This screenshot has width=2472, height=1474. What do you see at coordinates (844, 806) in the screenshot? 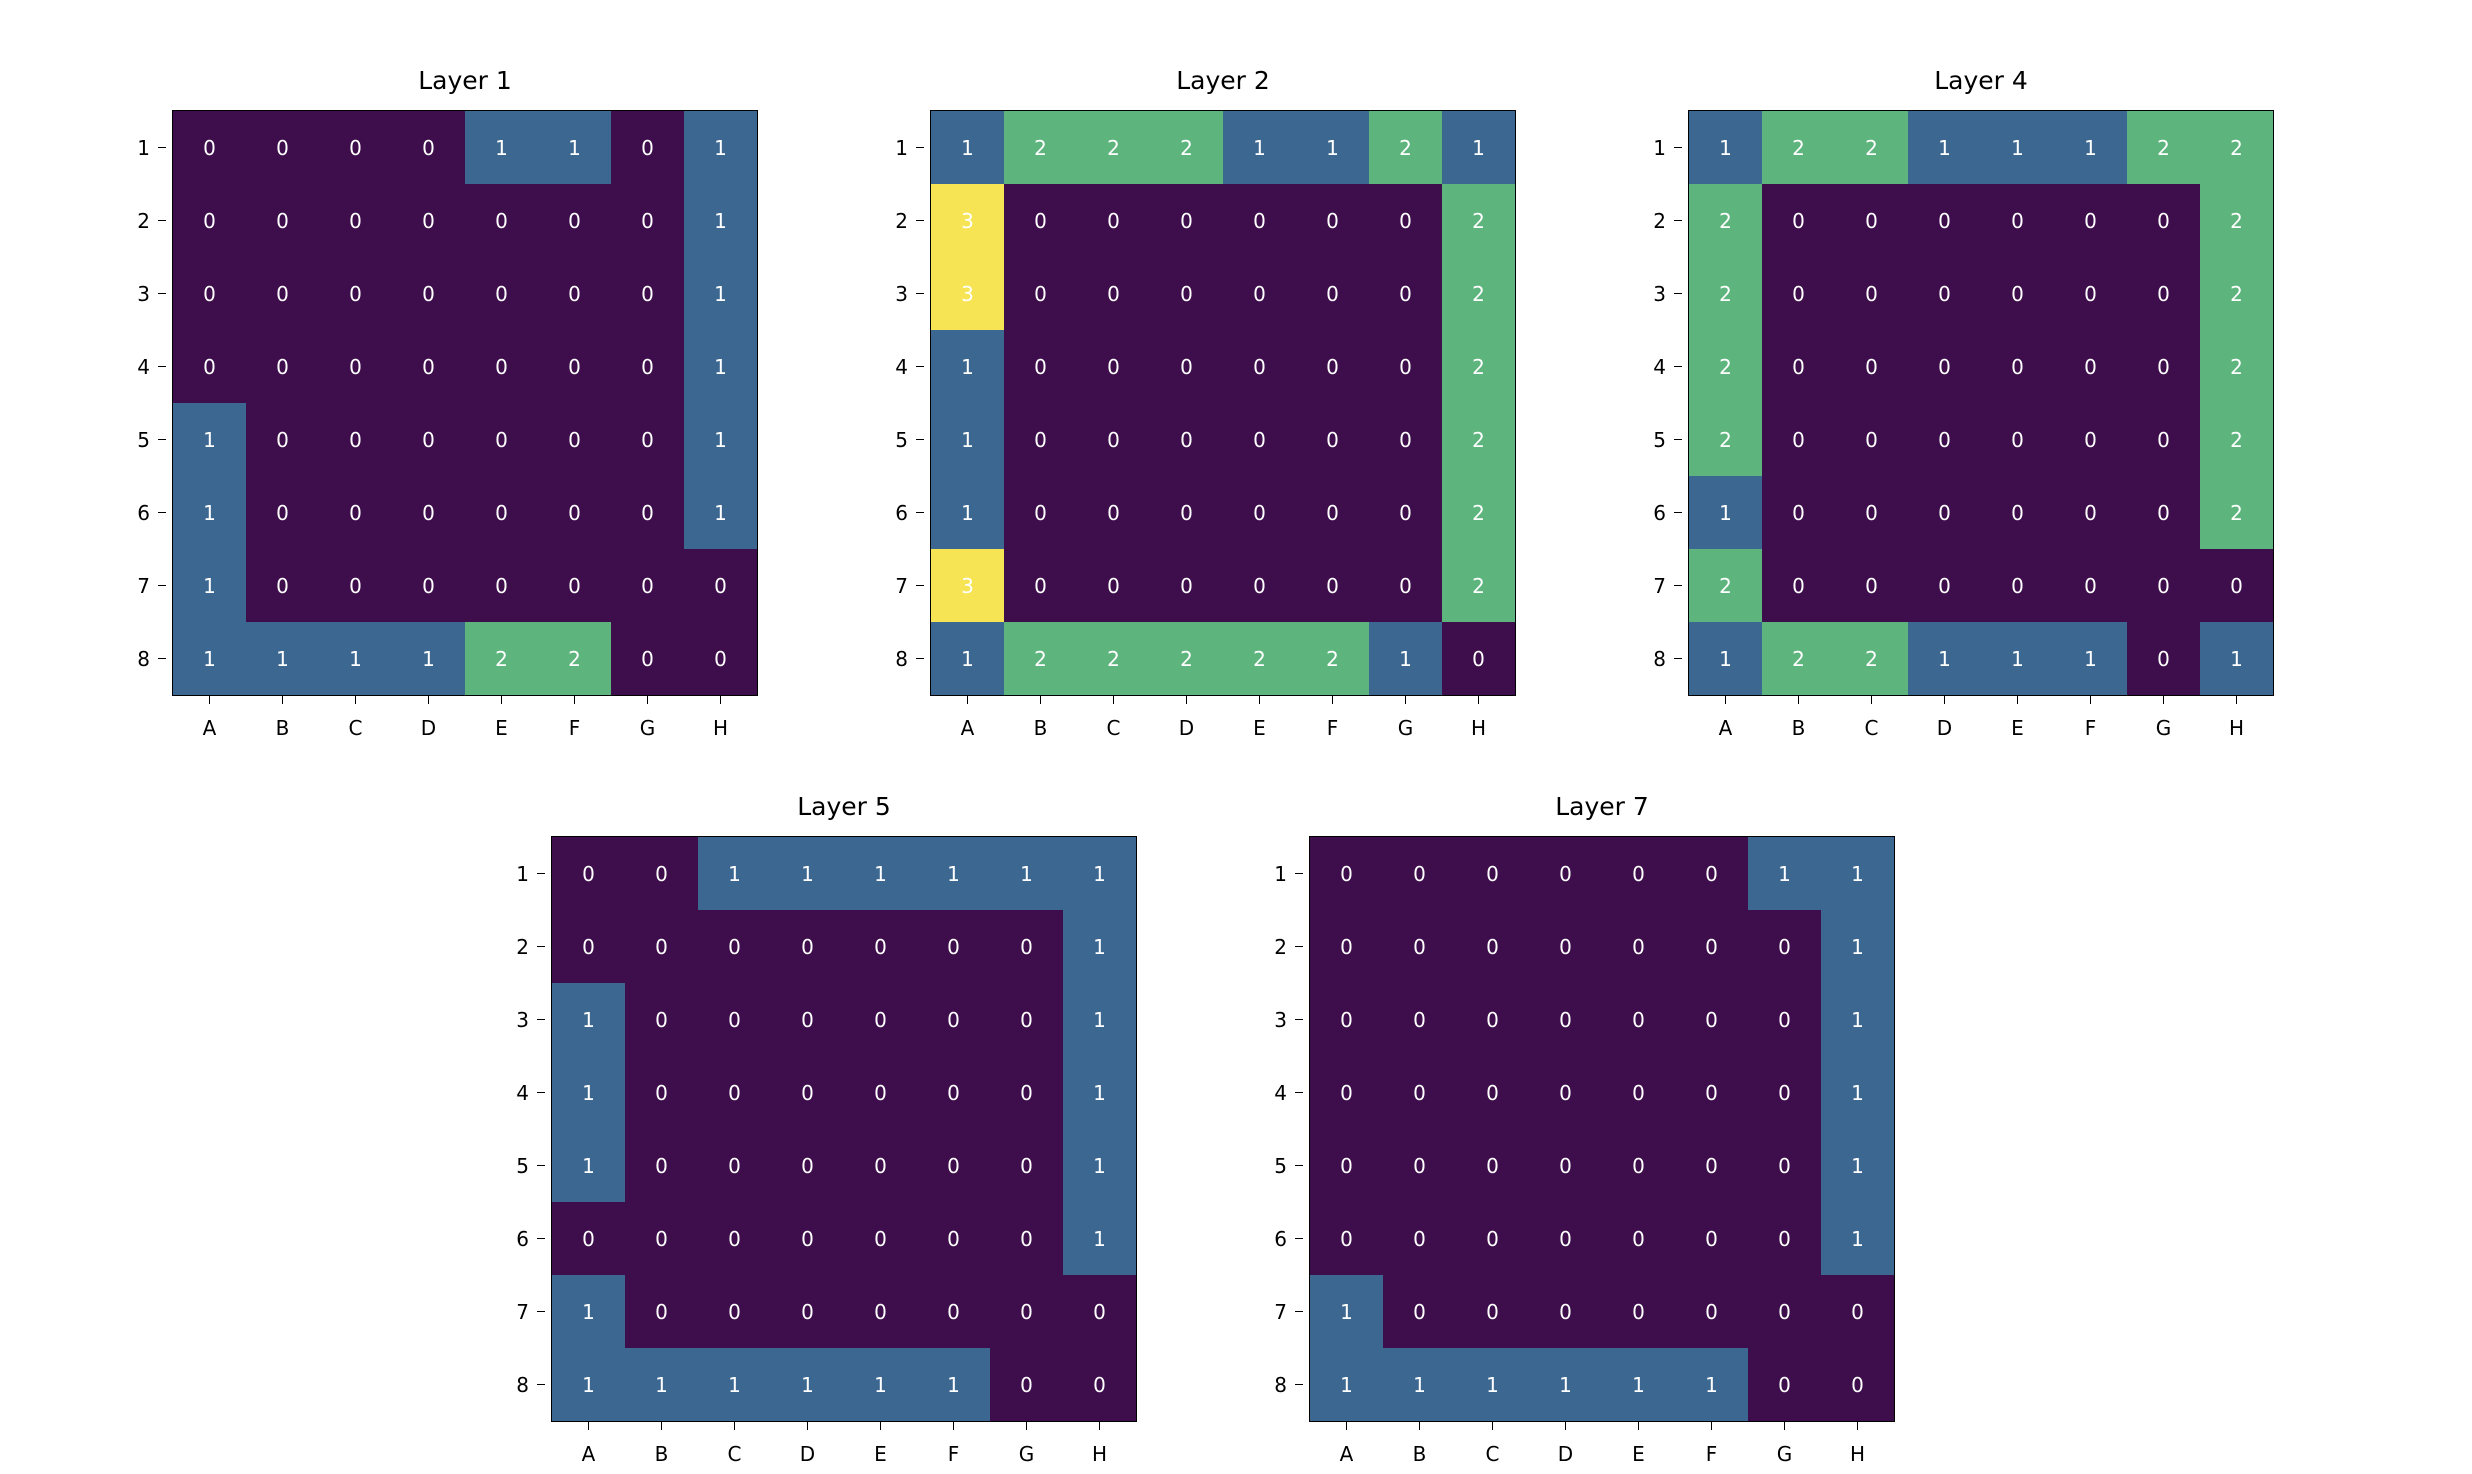
I see `chart-title: Layer 5` at bounding box center [844, 806].